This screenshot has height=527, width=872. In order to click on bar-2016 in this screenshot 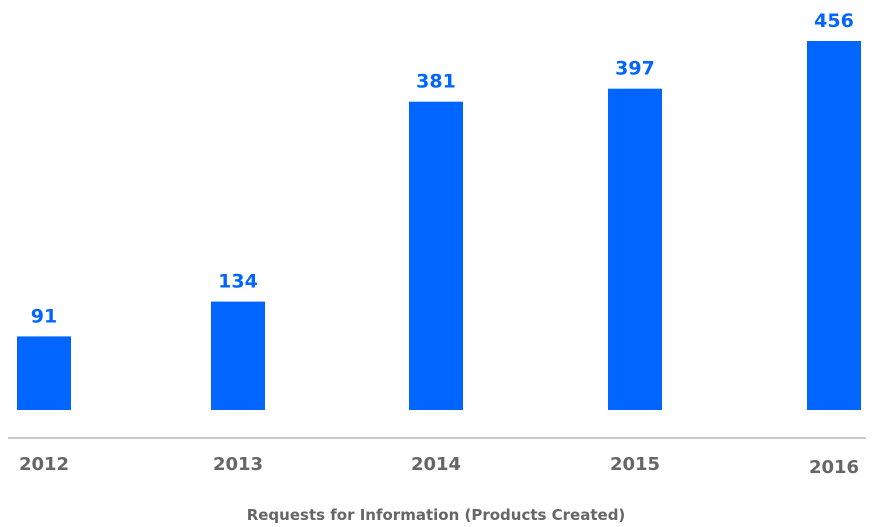, I will do `click(834, 225)`.